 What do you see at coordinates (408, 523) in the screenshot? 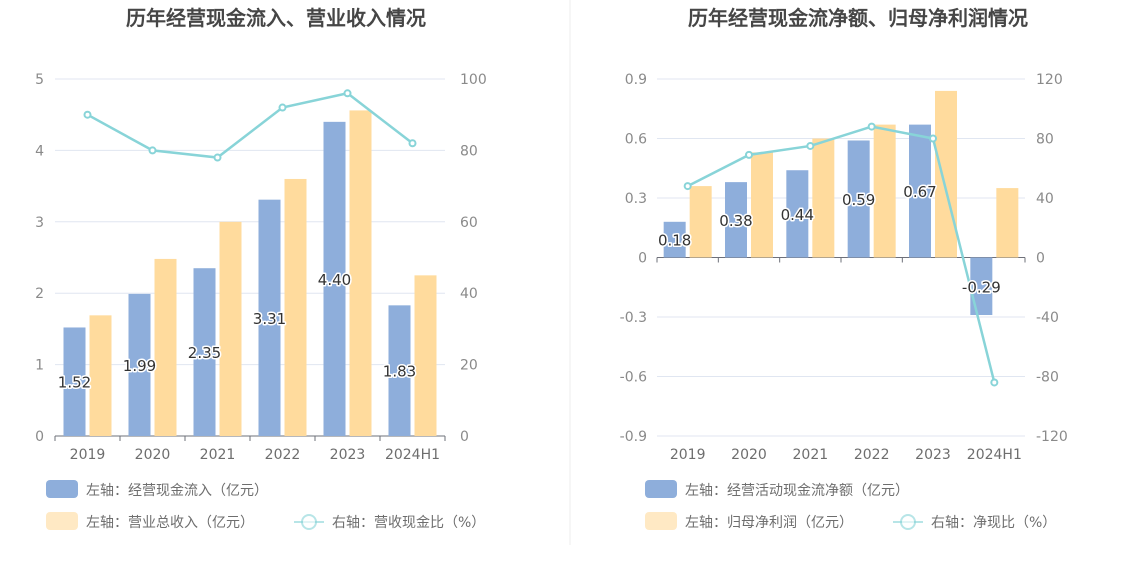
I see `legend-label: 右轴：营收现金比（%）` at bounding box center [408, 523].